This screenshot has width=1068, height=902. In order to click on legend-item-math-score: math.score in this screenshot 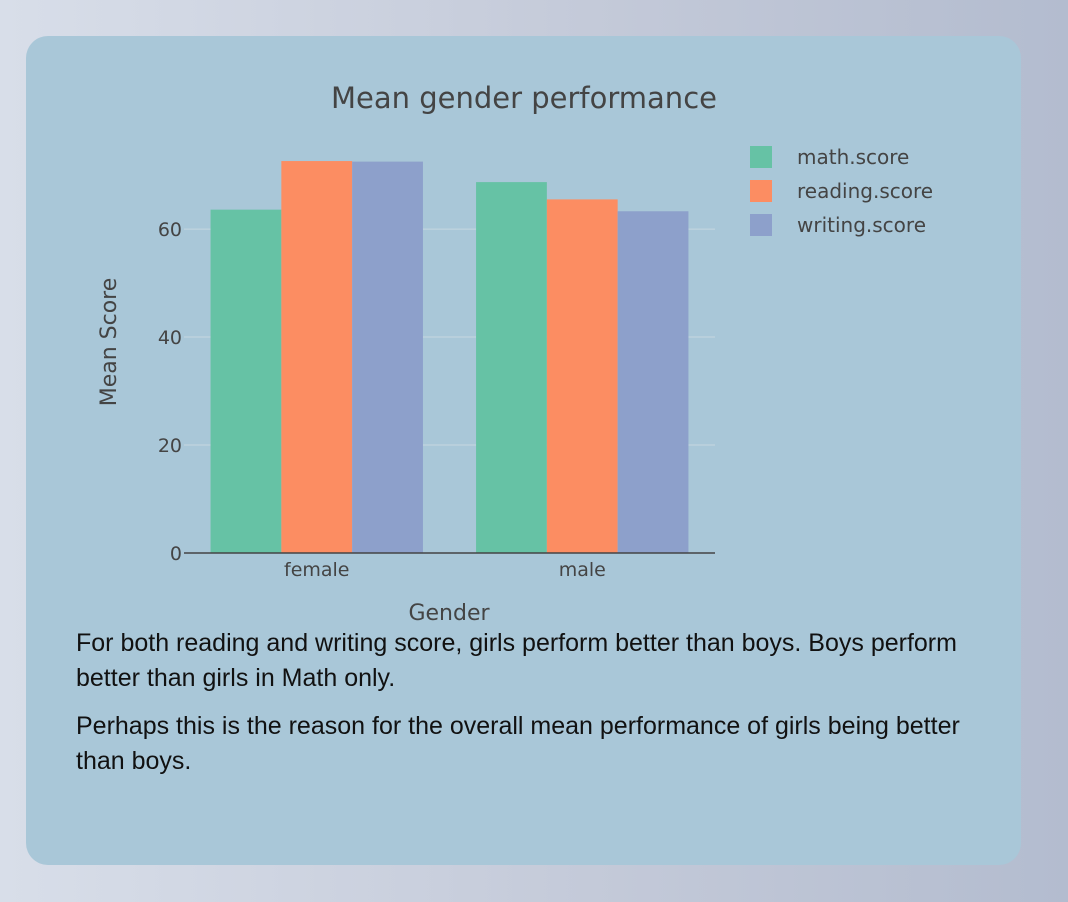, I will do `click(829, 157)`.